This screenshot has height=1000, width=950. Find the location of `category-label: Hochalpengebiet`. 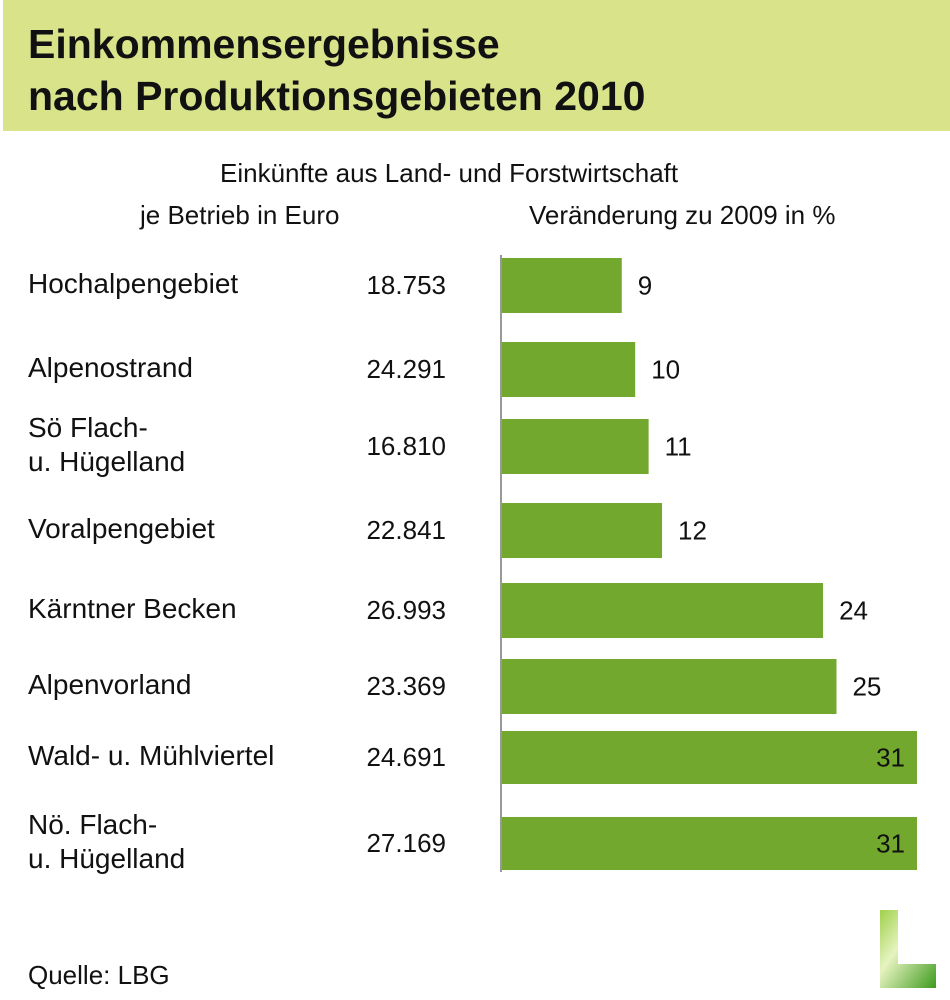

category-label: Hochalpengebiet is located at coordinates (133, 284).